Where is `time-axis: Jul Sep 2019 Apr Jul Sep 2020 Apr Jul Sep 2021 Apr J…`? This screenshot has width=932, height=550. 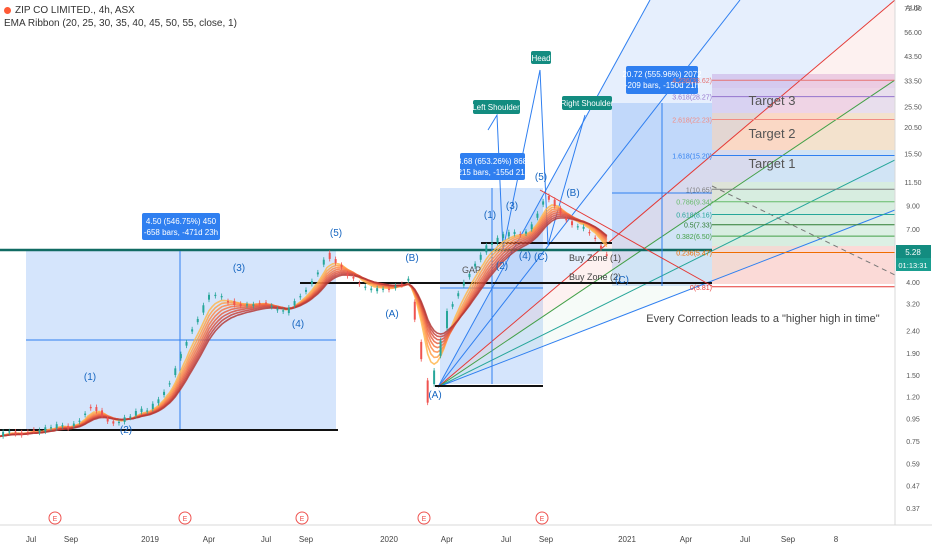
time-axis: Jul Sep 2019 Apr Jul Sep 2020 Apr Jul Sep 2021 Apr J… is located at coordinates (466, 527).